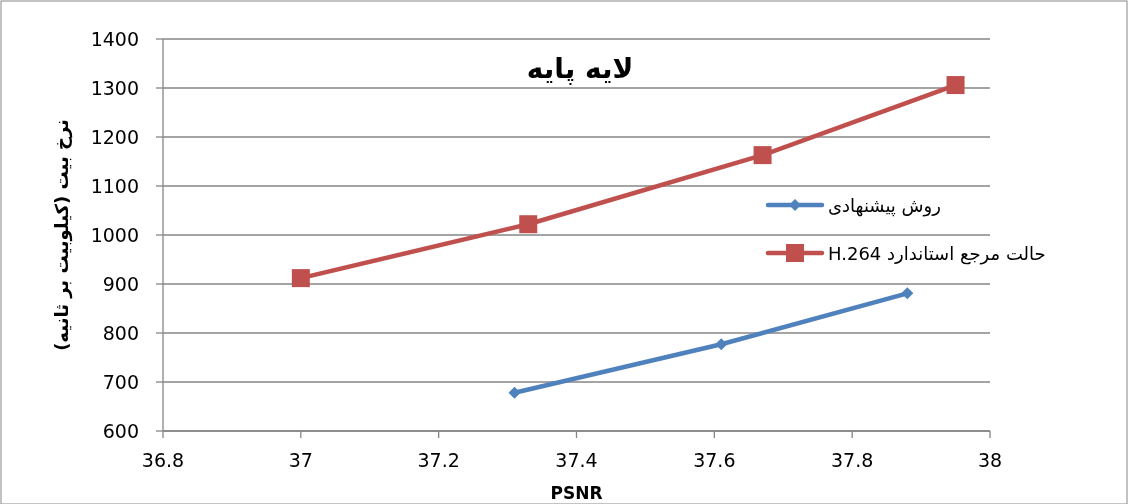  I want to click on y-tick-label: 1200, so click(114, 137).